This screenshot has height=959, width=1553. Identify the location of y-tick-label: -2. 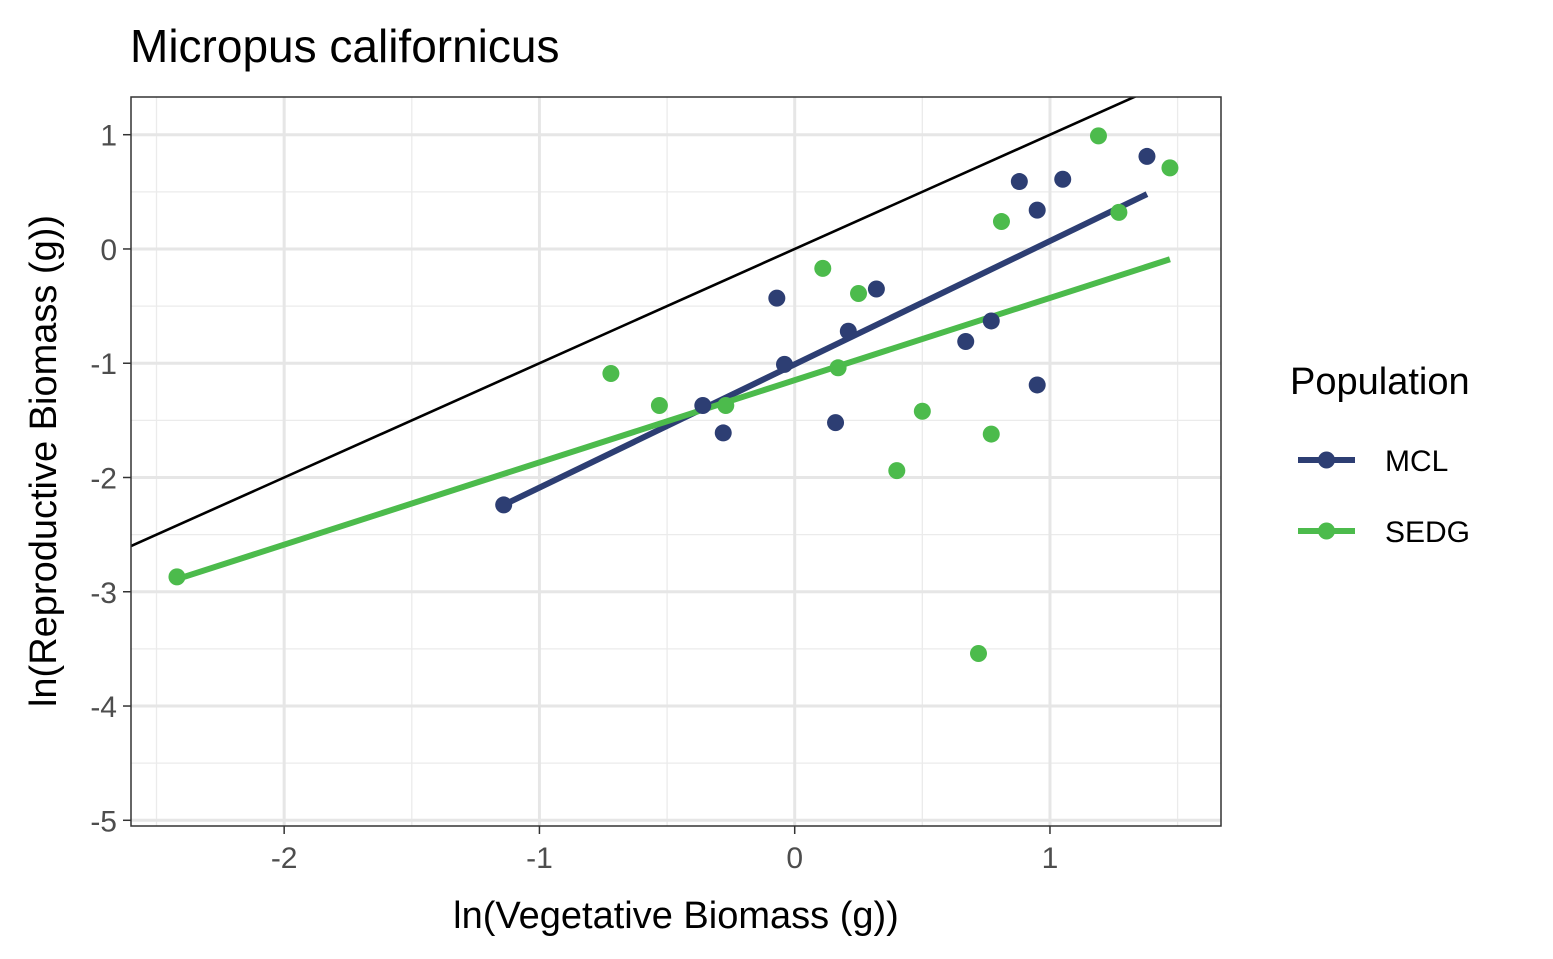
(103, 478).